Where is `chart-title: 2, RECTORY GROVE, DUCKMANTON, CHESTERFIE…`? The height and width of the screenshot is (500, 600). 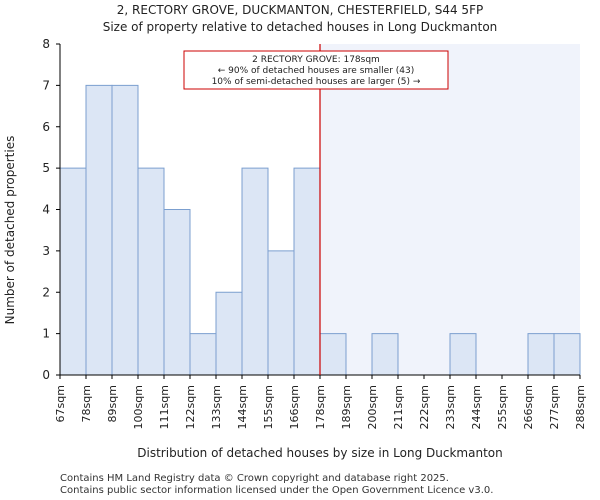
chart-title: 2, RECTORY GROVE, DUCKMANTON, CHESTERFIE… is located at coordinates (300, 10).